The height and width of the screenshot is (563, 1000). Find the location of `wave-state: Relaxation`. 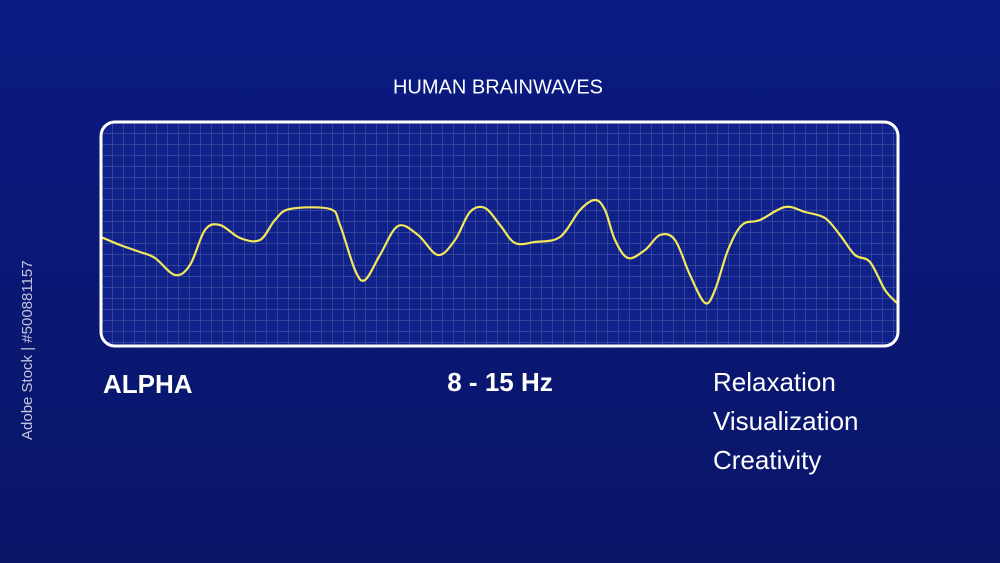

wave-state: Relaxation is located at coordinates (774, 382).